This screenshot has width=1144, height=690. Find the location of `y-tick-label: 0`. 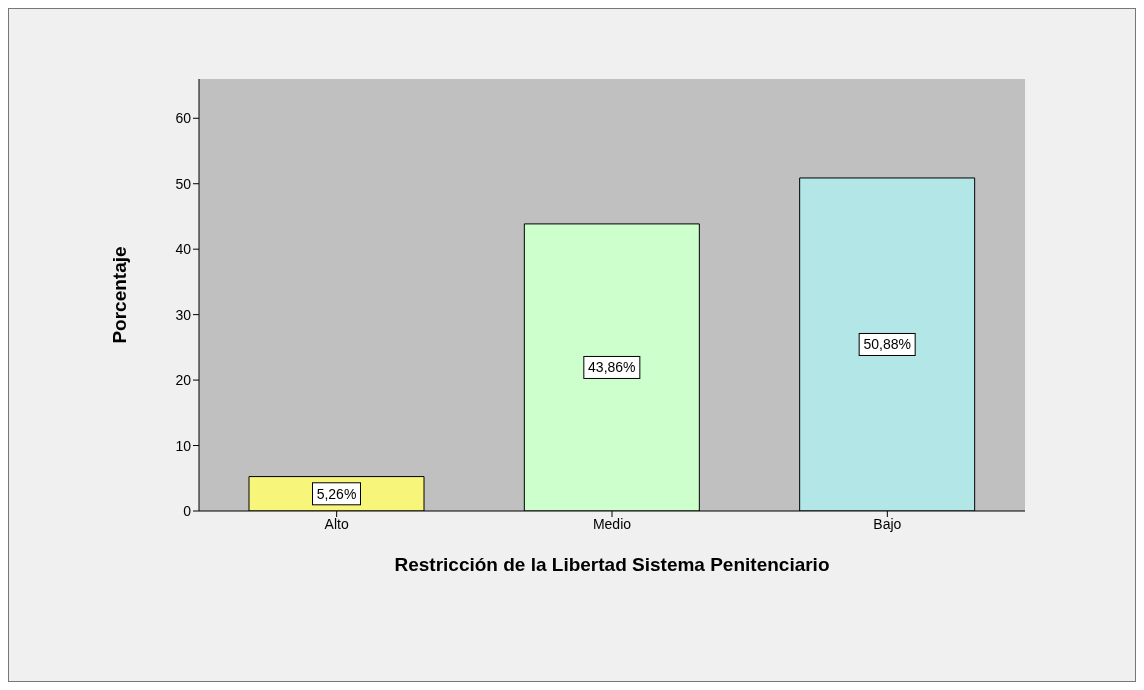

y-tick-label: 0 is located at coordinates (187, 510).